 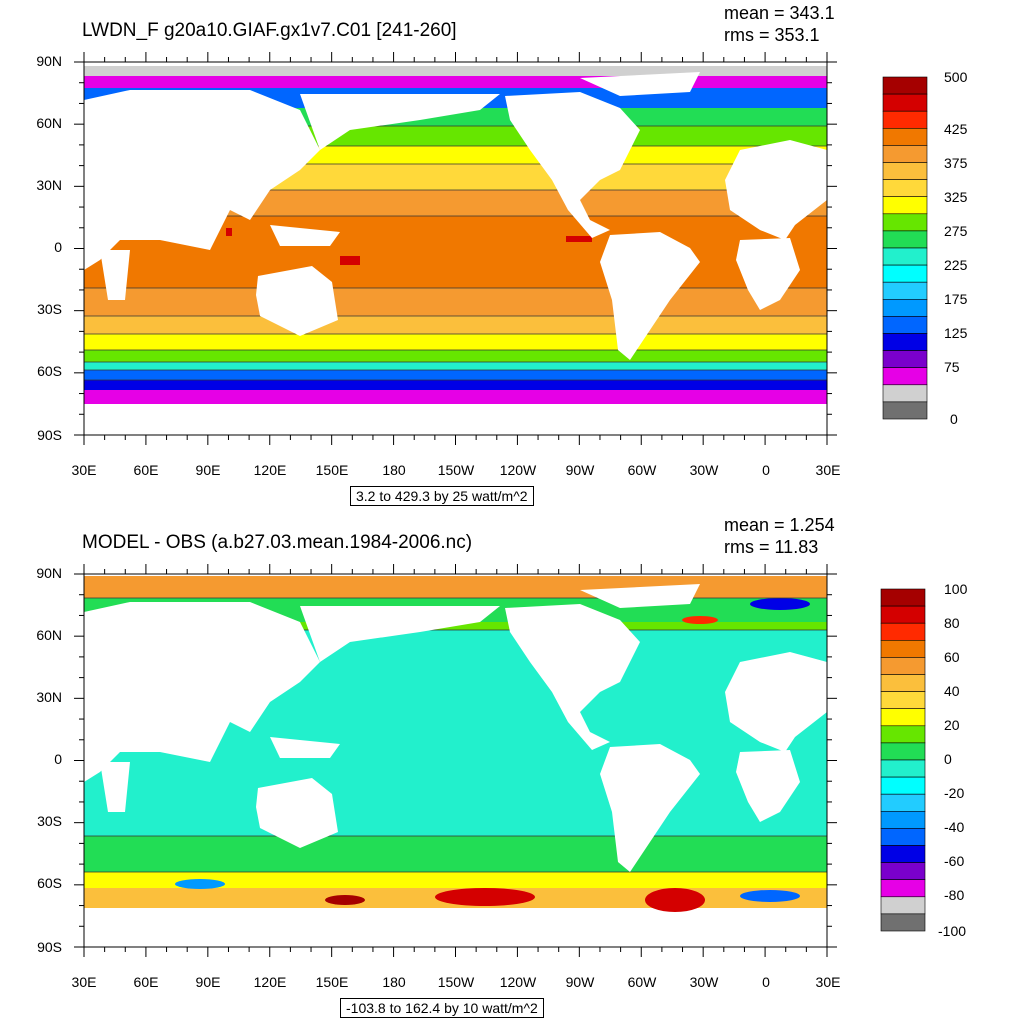 I want to click on bottom-hotspot-east-antarctic, so click(x=345, y=900).